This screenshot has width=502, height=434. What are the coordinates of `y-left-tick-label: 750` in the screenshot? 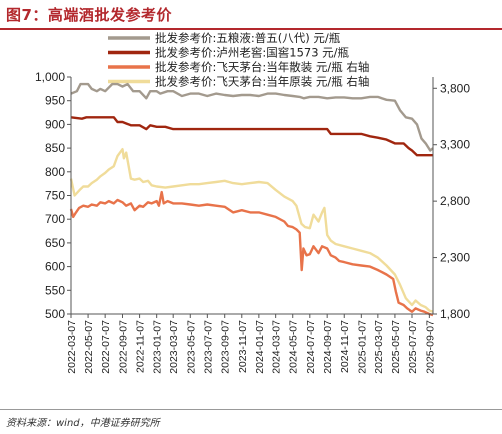 It's located at (55, 196).